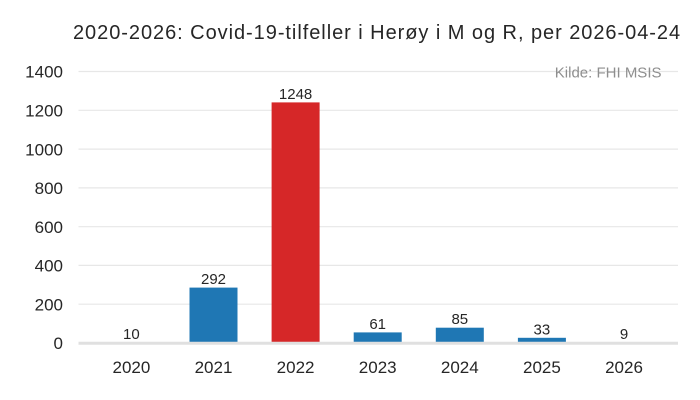 The width and height of the screenshot is (700, 400). I want to click on svg-text: 2022, so click(296, 367).